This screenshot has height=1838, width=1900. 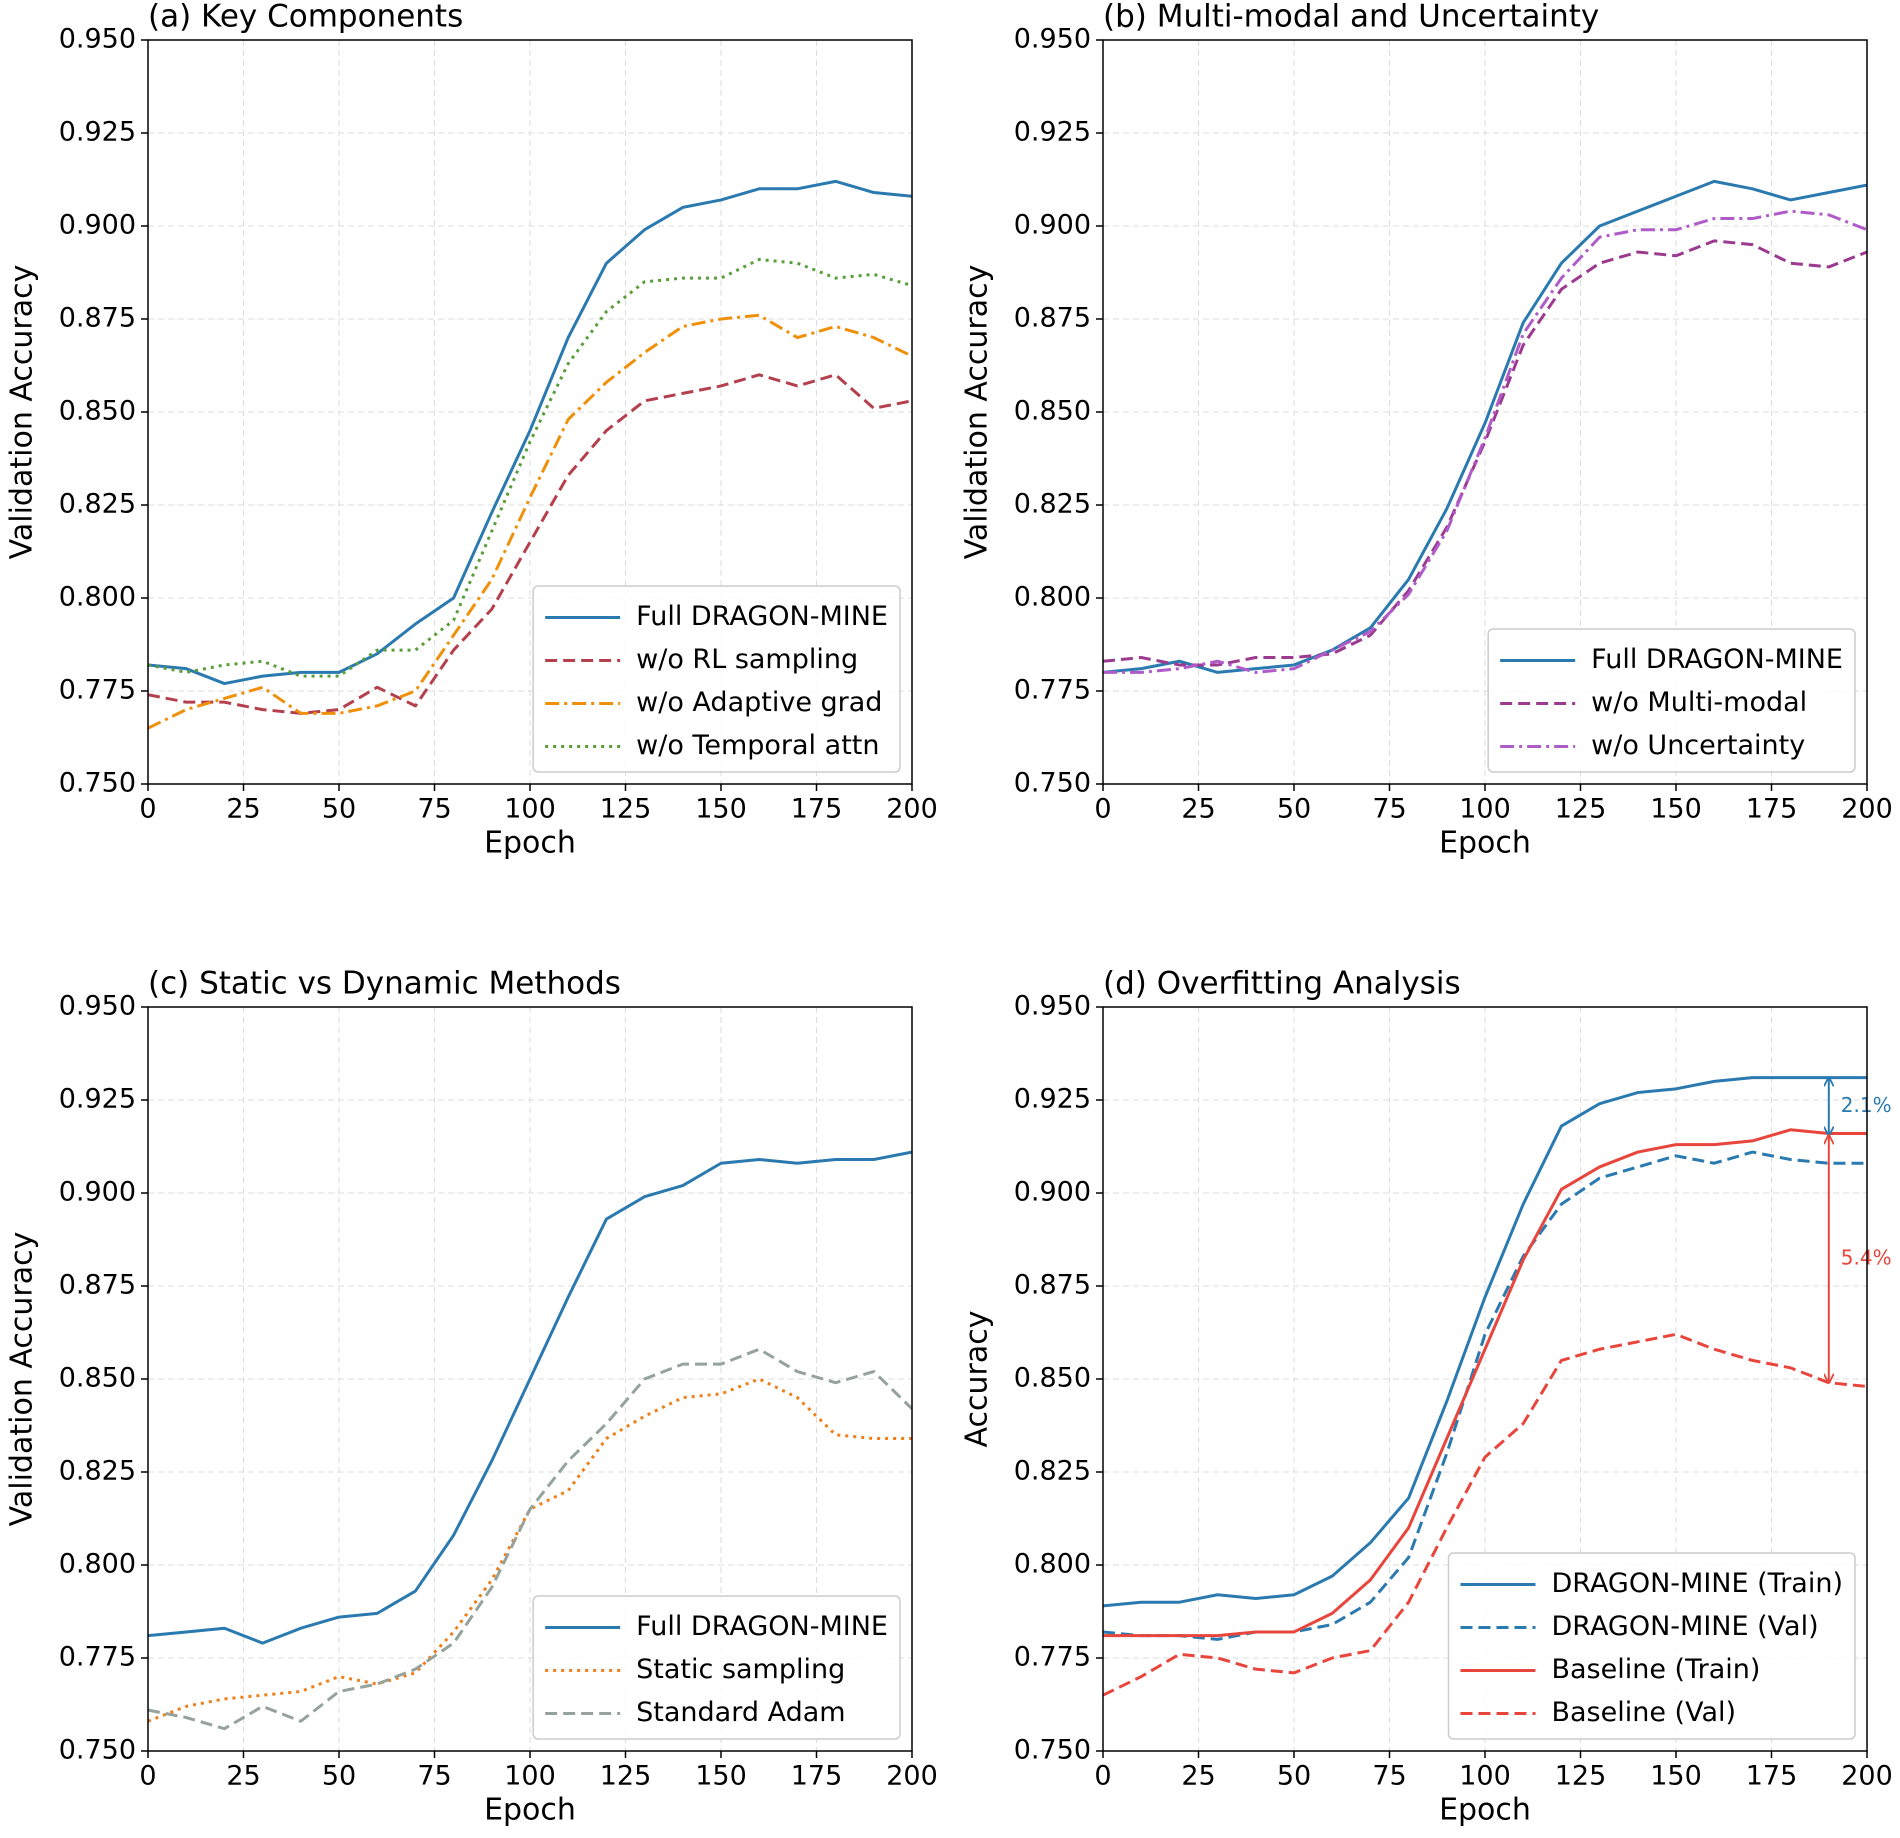 What do you see at coordinates (1698, 745) in the screenshot?
I see `legend-label: w/o Uncertainty` at bounding box center [1698, 745].